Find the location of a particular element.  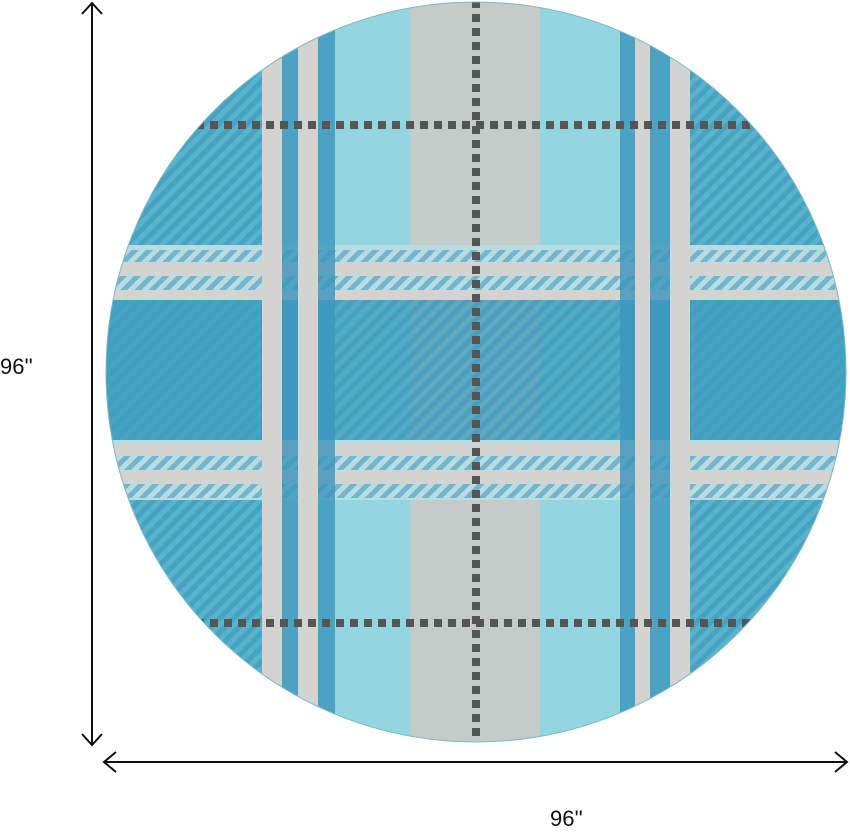

width-label: 96'' is located at coordinates (566, 818).